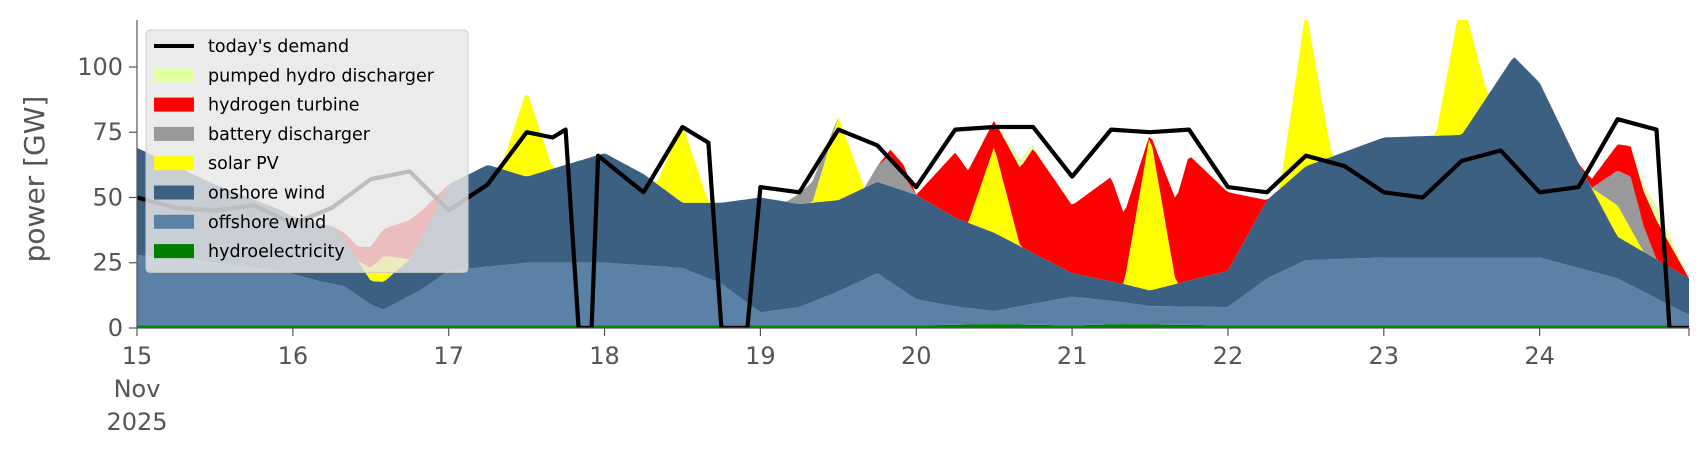  Describe the element at coordinates (107, 132) in the screenshot. I see `y-tick-label: 75` at that location.